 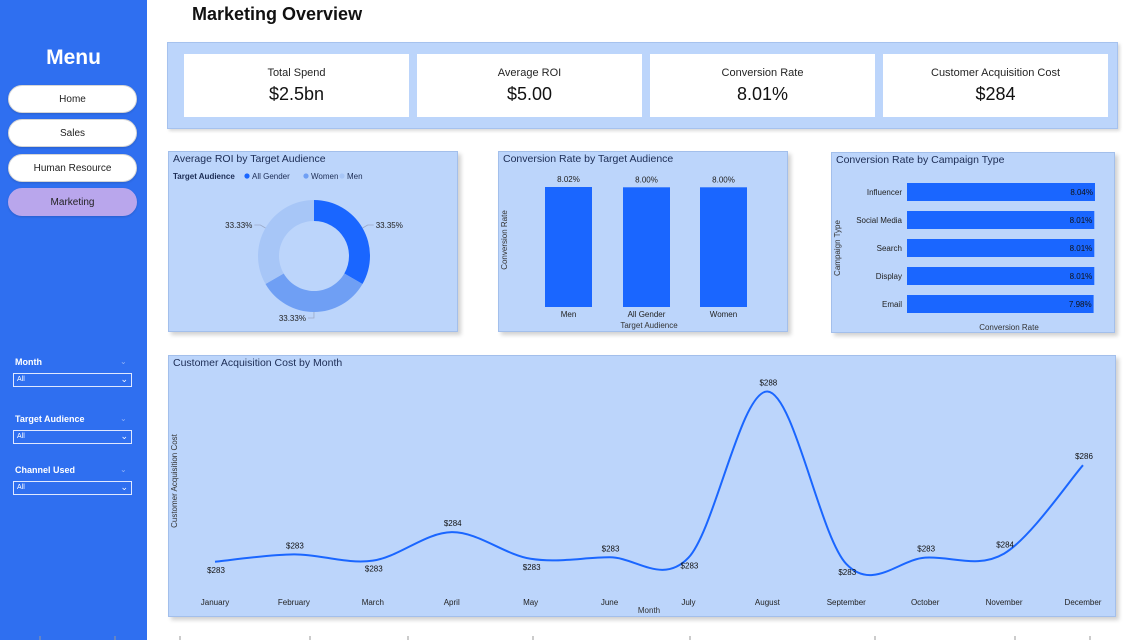 What do you see at coordinates (568, 247) in the screenshot?
I see `vbar-men` at bounding box center [568, 247].